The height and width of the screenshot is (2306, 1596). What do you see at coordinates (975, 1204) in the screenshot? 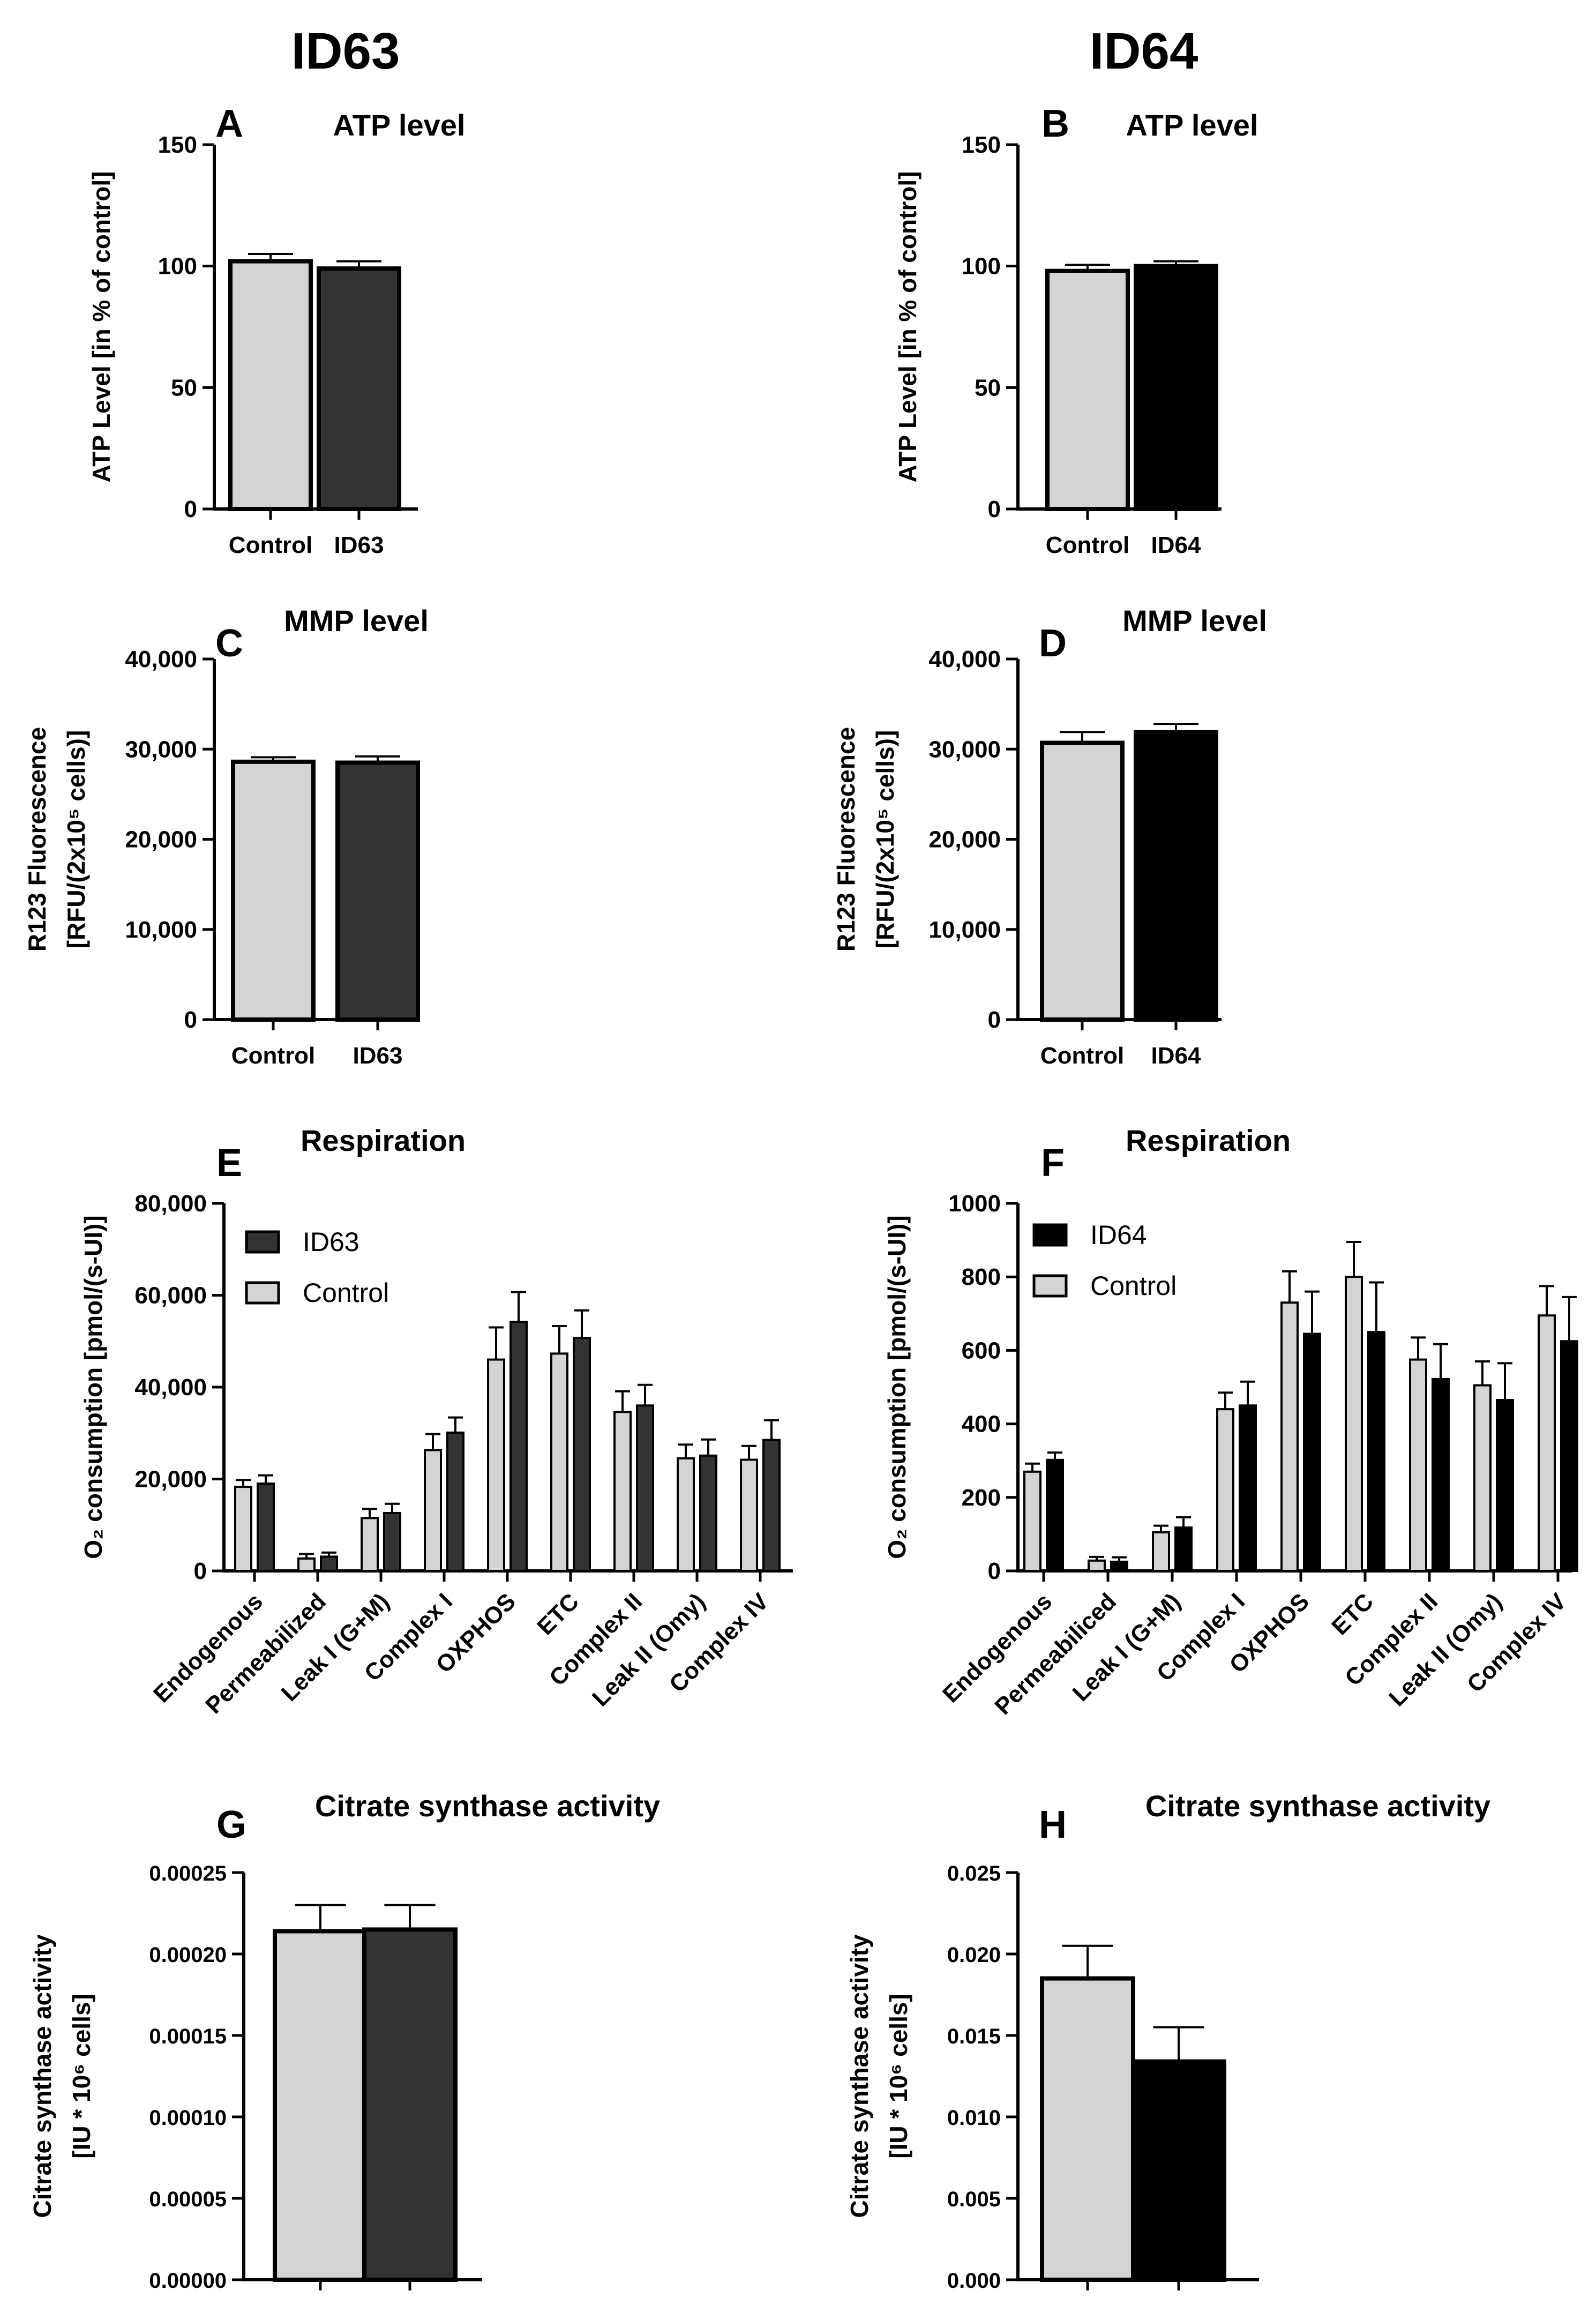
I see `y-tick-label: 1000` at bounding box center [975, 1204].